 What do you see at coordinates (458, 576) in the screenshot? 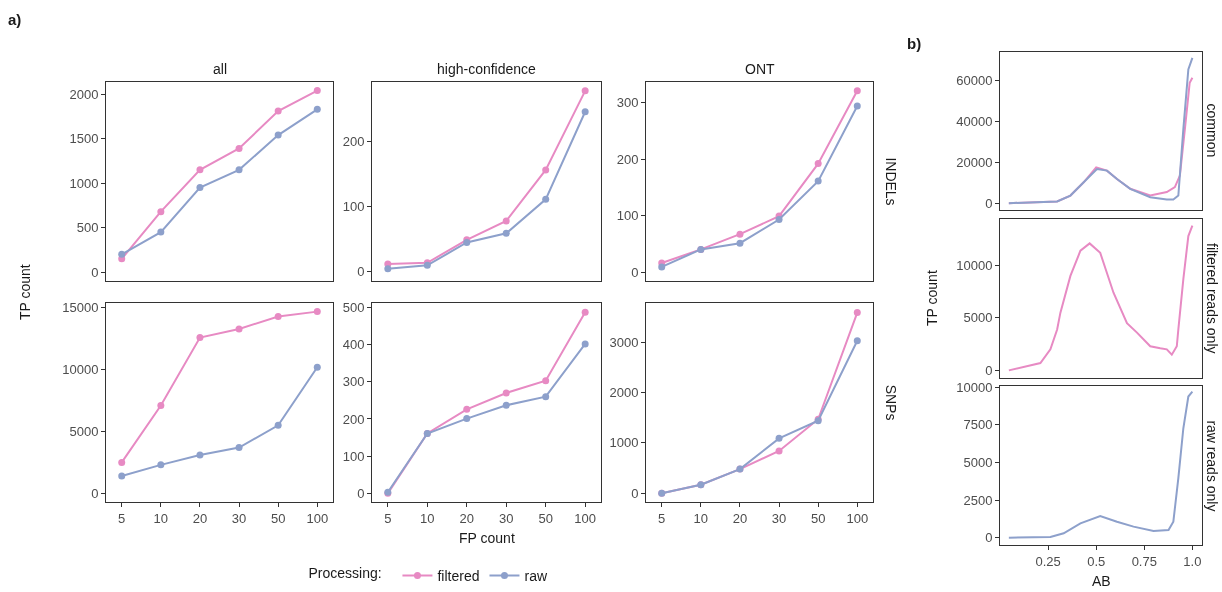
I see `legend-label: filtered` at bounding box center [458, 576].